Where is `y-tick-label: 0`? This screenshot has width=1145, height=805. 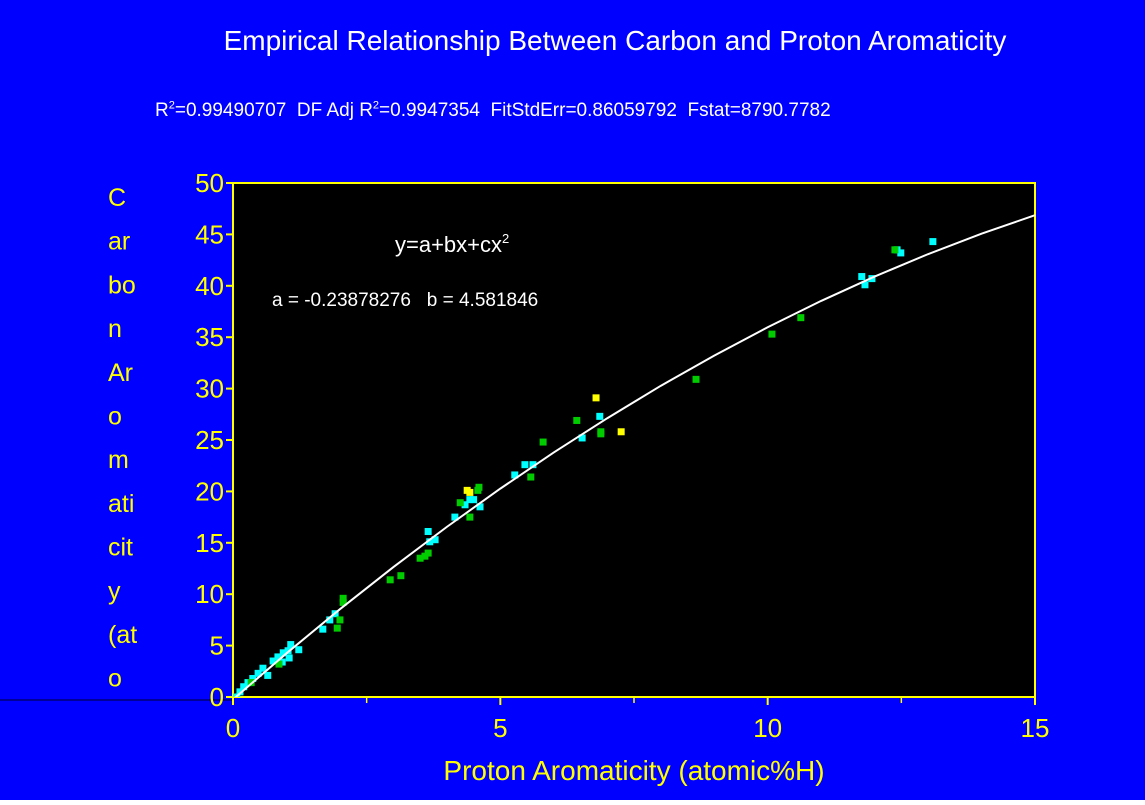
y-tick-label: 0 is located at coordinates (217, 697).